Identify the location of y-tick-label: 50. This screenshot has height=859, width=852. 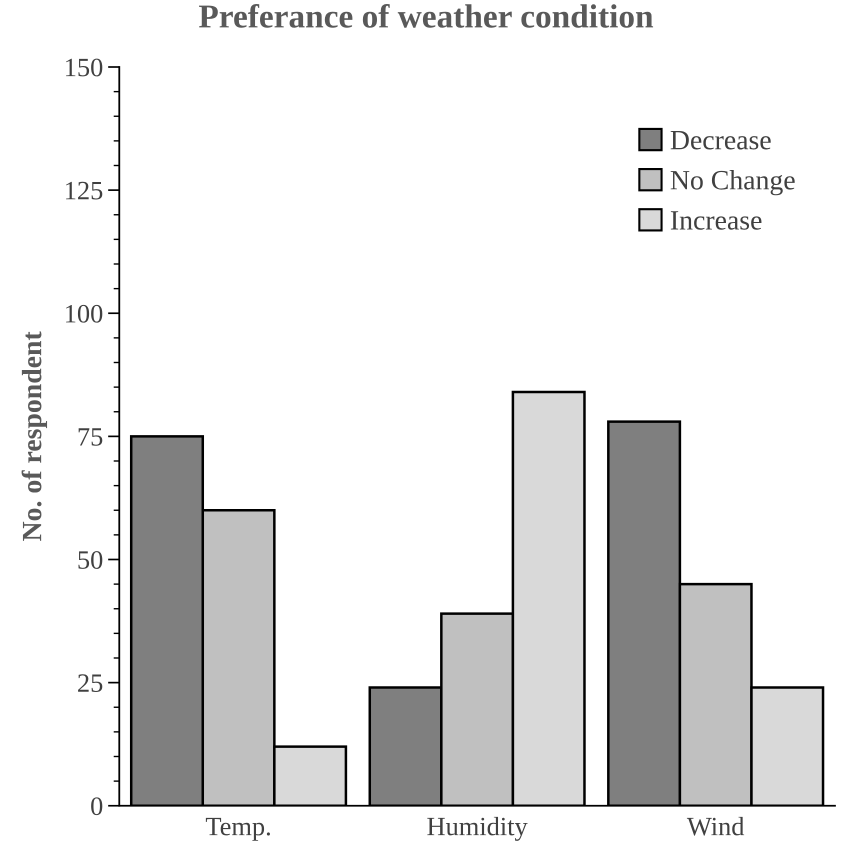
(90, 560).